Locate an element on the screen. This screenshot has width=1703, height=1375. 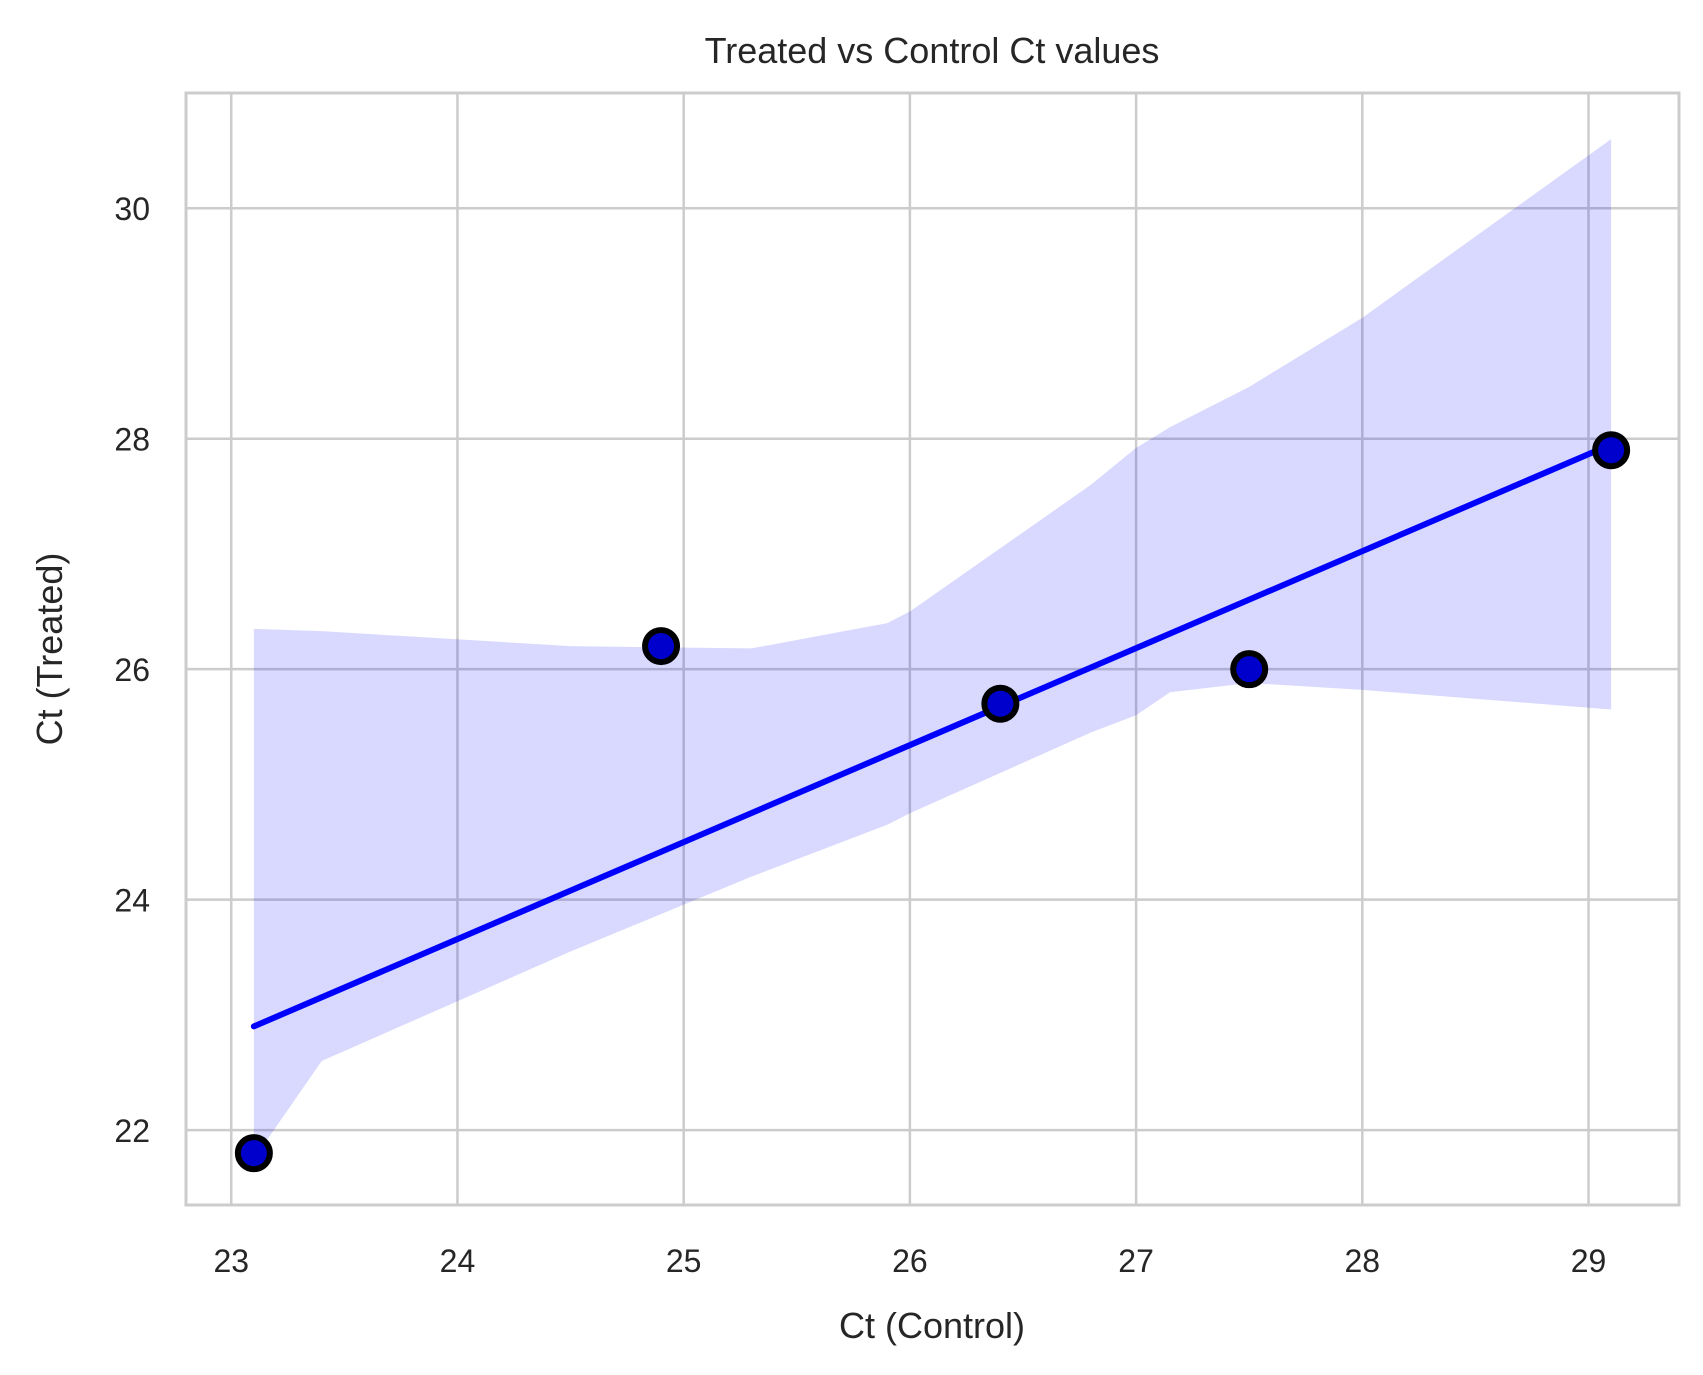
x-axis-label: Ct (Control) is located at coordinates (932, 1325).